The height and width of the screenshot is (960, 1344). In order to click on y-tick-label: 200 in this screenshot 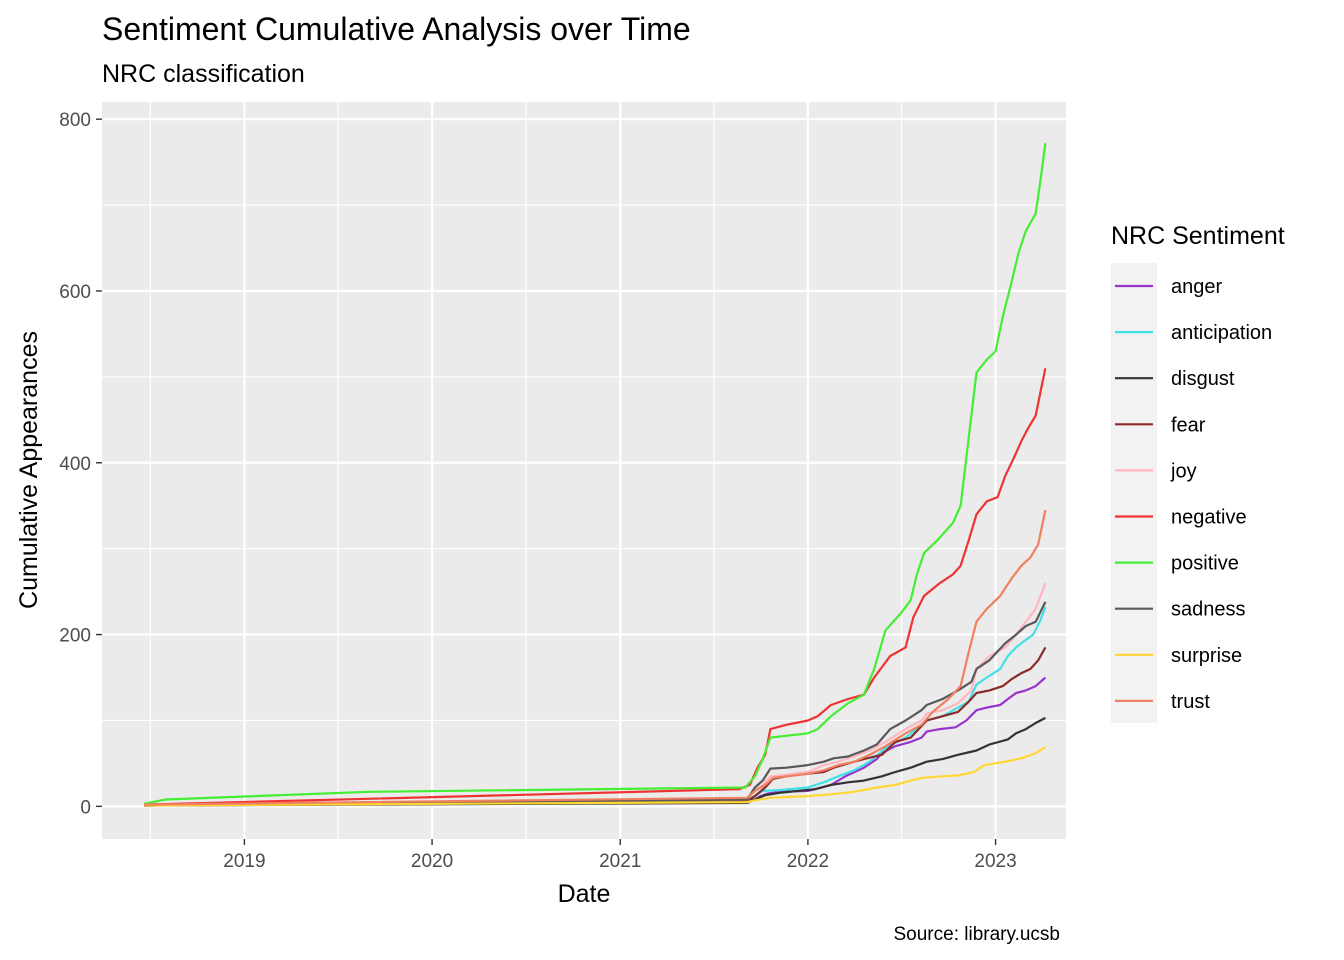, I will do `click(75, 636)`.